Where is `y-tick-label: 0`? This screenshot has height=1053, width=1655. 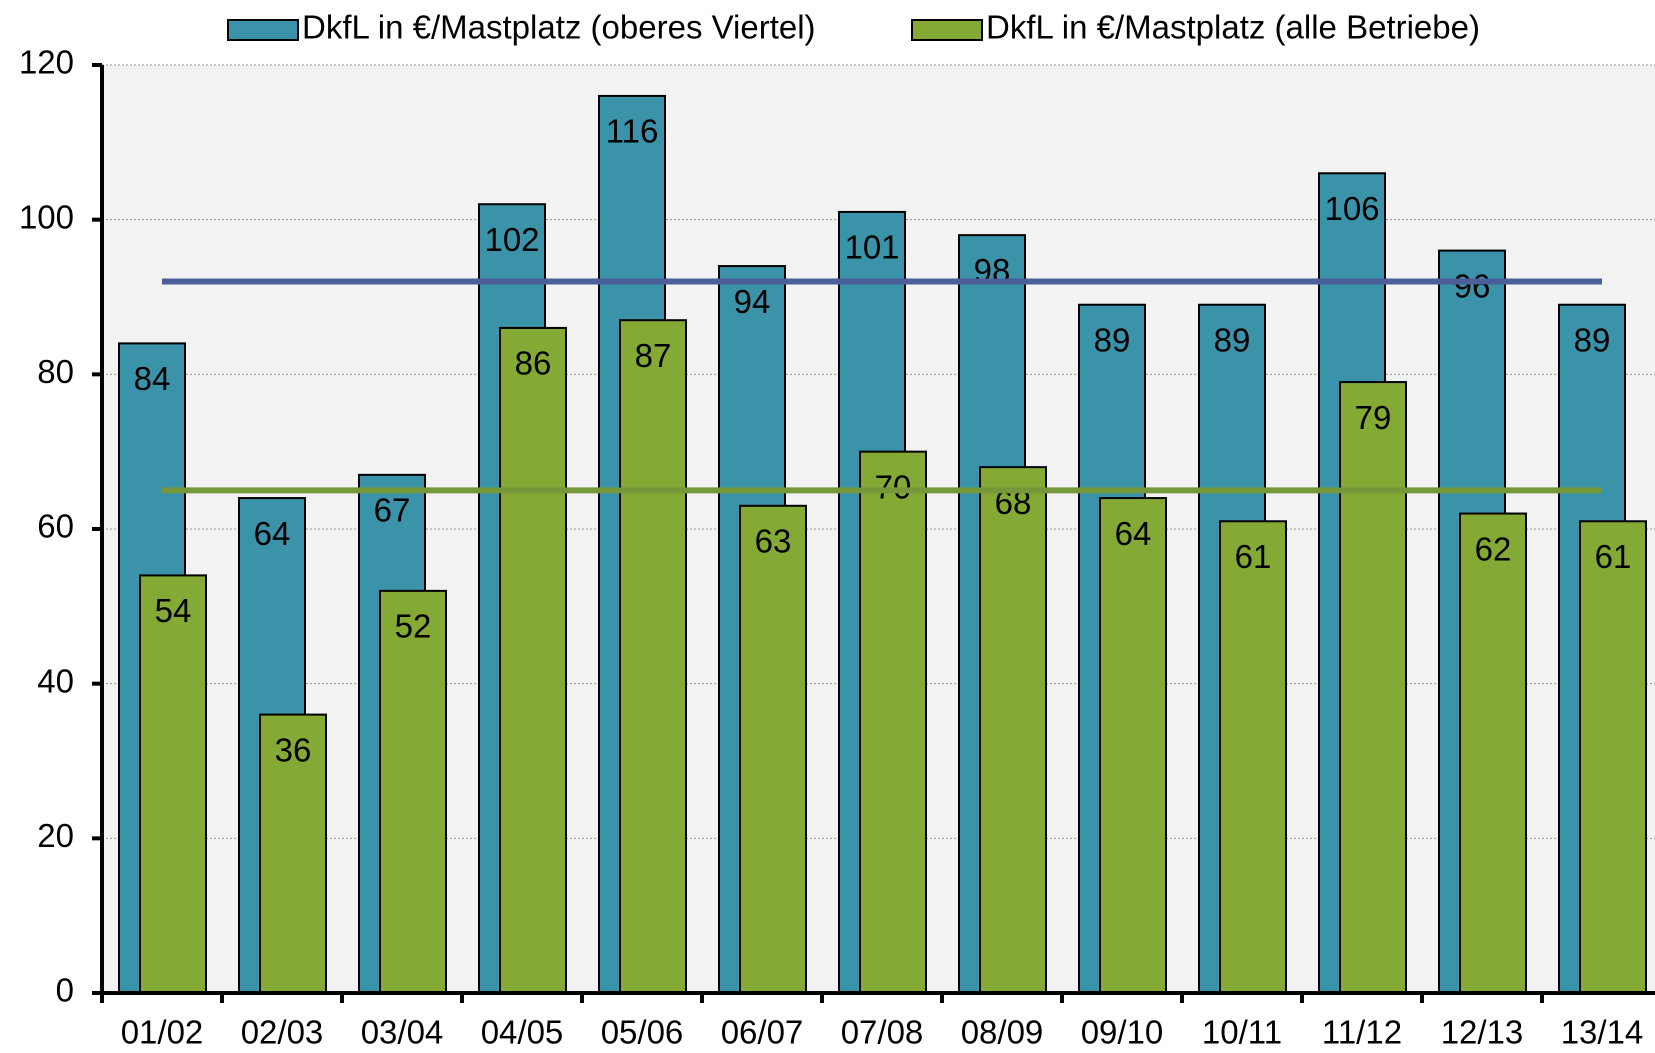 y-tick-label: 0 is located at coordinates (65, 990).